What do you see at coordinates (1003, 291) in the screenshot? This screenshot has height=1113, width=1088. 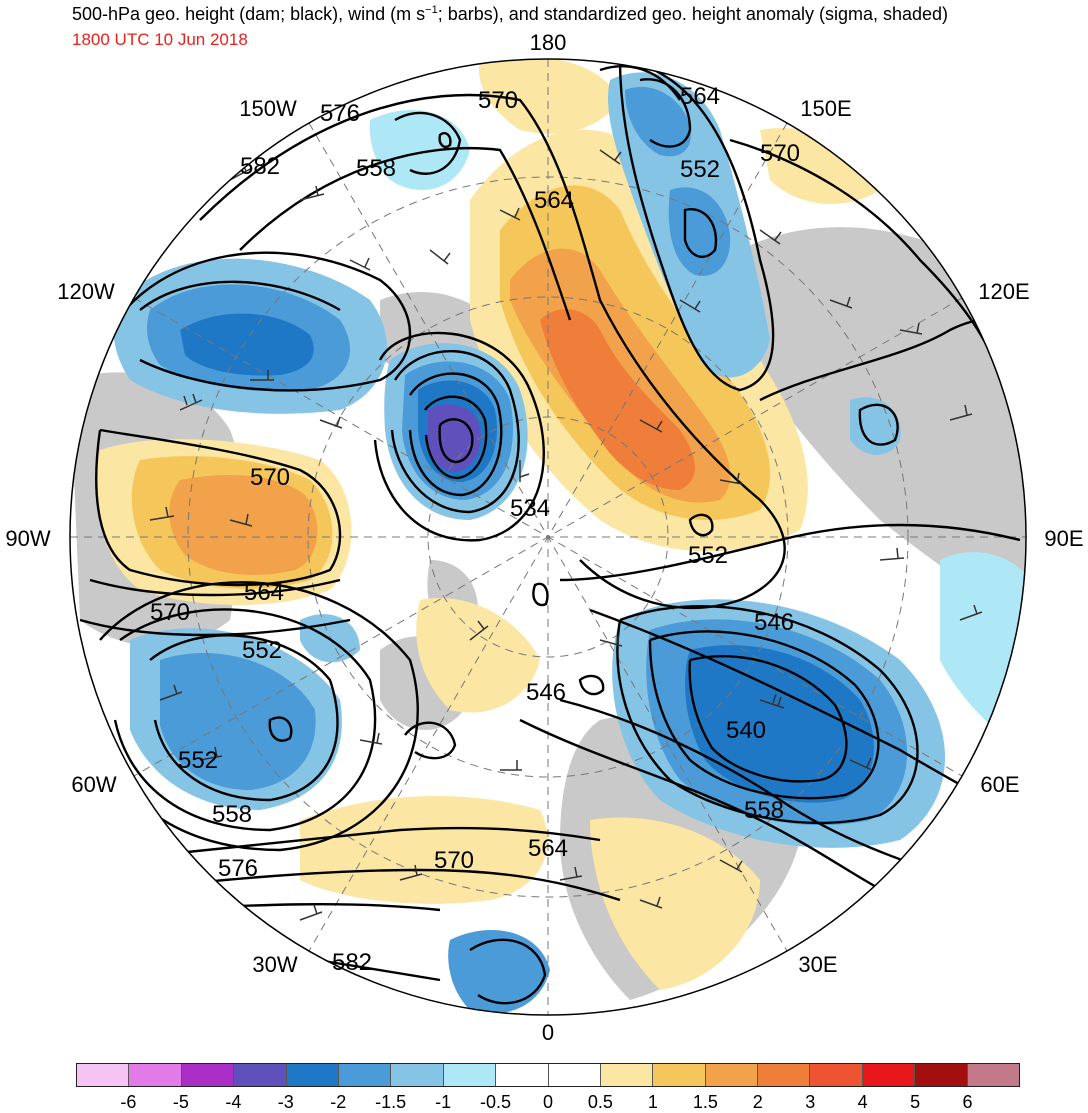 I see `lon-label-120e: 120E` at bounding box center [1003, 291].